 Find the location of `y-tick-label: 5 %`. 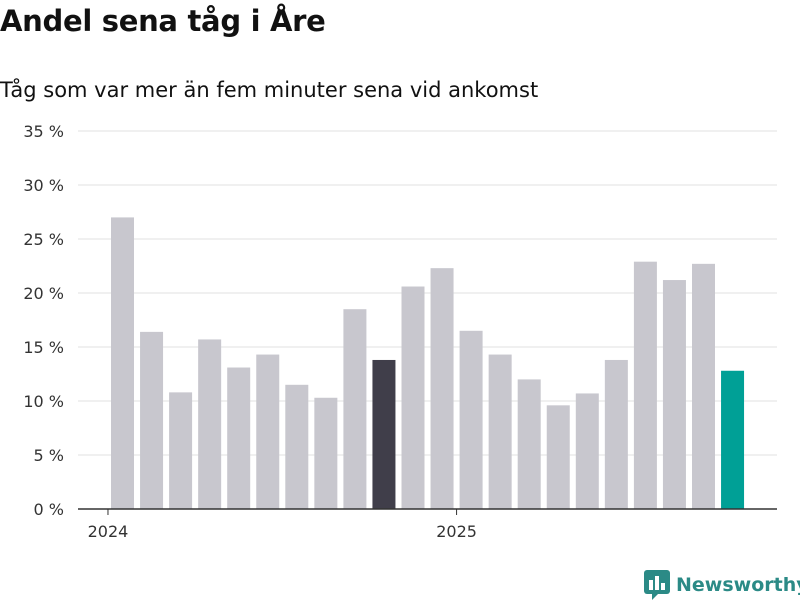

y-tick-label: 5 % is located at coordinates (49, 455).